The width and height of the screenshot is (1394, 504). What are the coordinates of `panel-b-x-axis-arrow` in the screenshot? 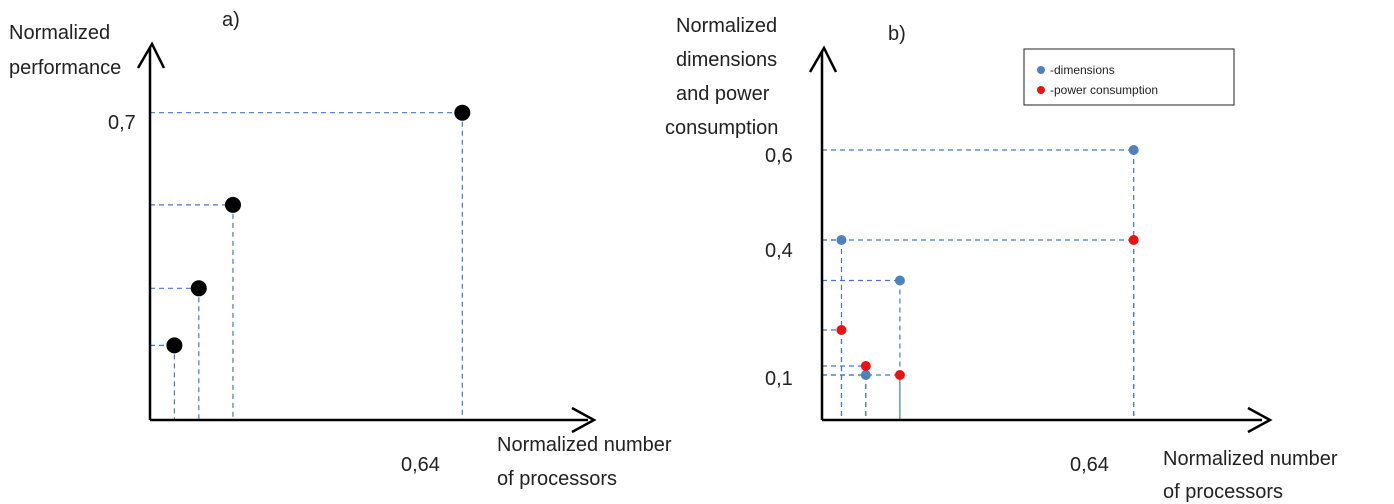 It's located at (1260, 420).